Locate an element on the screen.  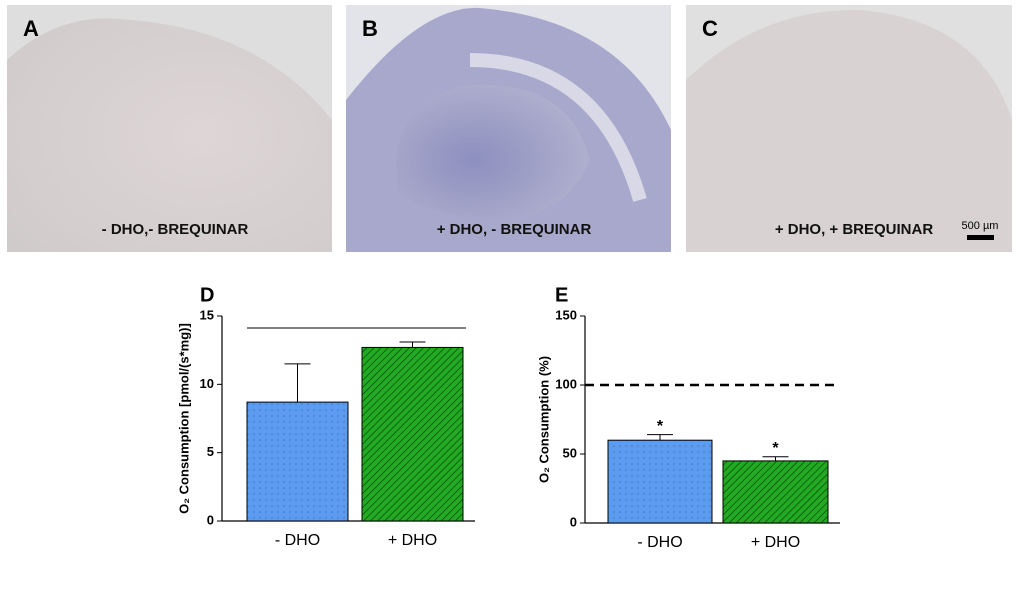
micrograph-a is located at coordinates (169, 128).